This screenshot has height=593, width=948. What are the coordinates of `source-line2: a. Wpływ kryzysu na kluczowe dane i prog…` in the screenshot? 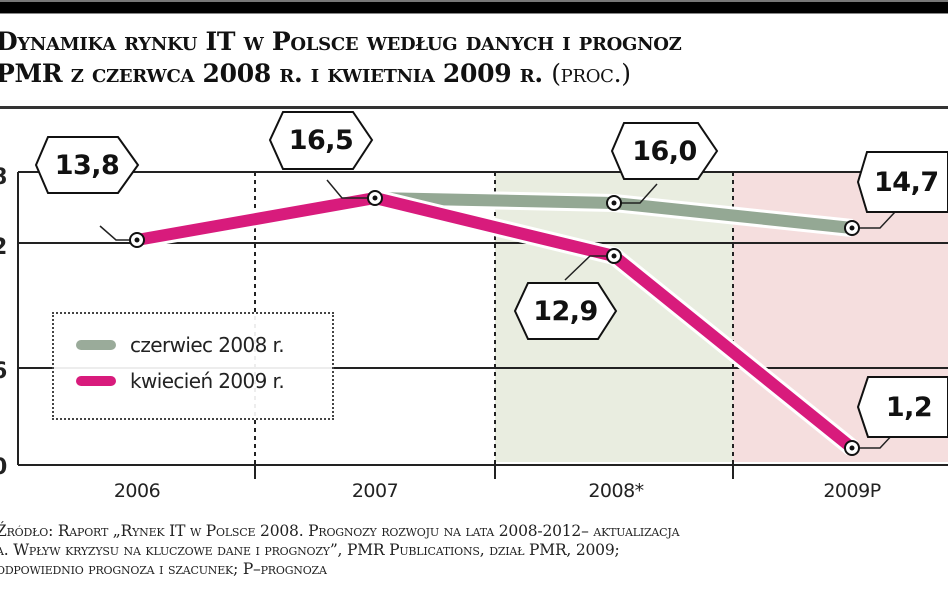 It's located at (310, 550).